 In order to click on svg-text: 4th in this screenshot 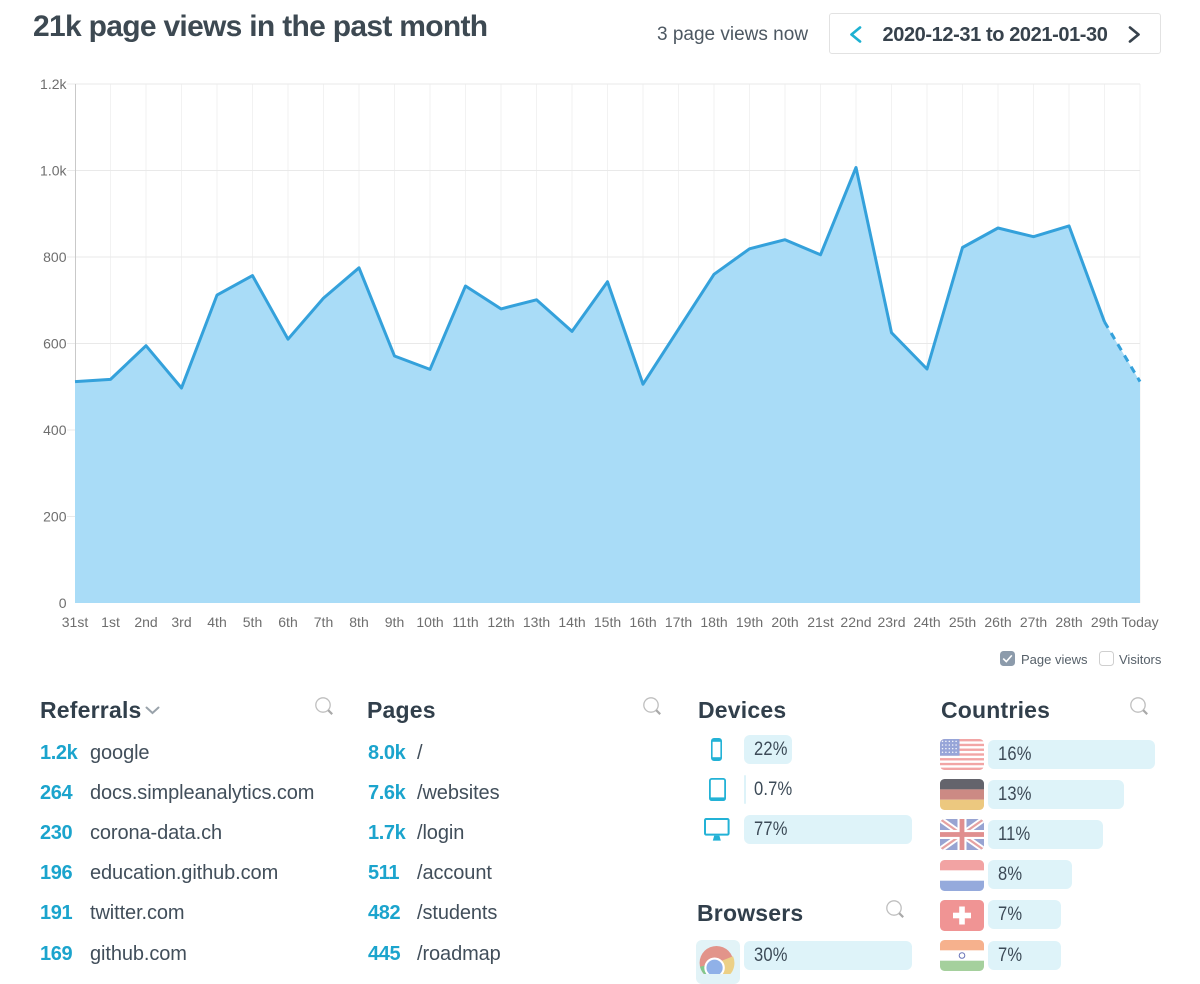, I will do `click(216, 622)`.